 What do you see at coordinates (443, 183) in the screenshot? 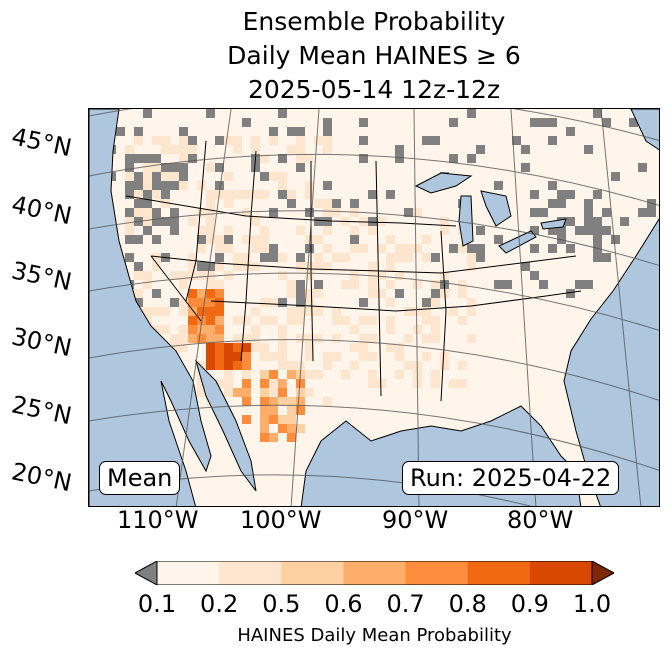
I see `lake-superior` at bounding box center [443, 183].